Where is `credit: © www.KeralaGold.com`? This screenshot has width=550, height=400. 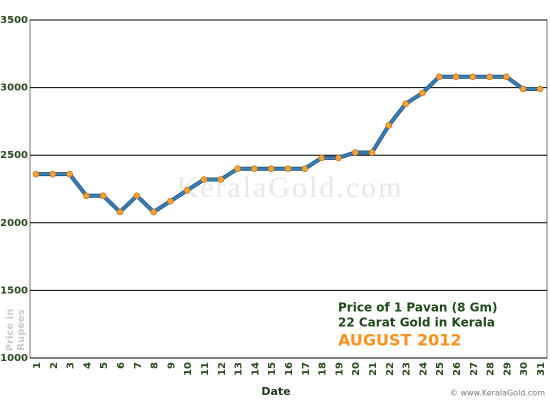
credit: © www.KeralaGold.com is located at coordinates (497, 393).